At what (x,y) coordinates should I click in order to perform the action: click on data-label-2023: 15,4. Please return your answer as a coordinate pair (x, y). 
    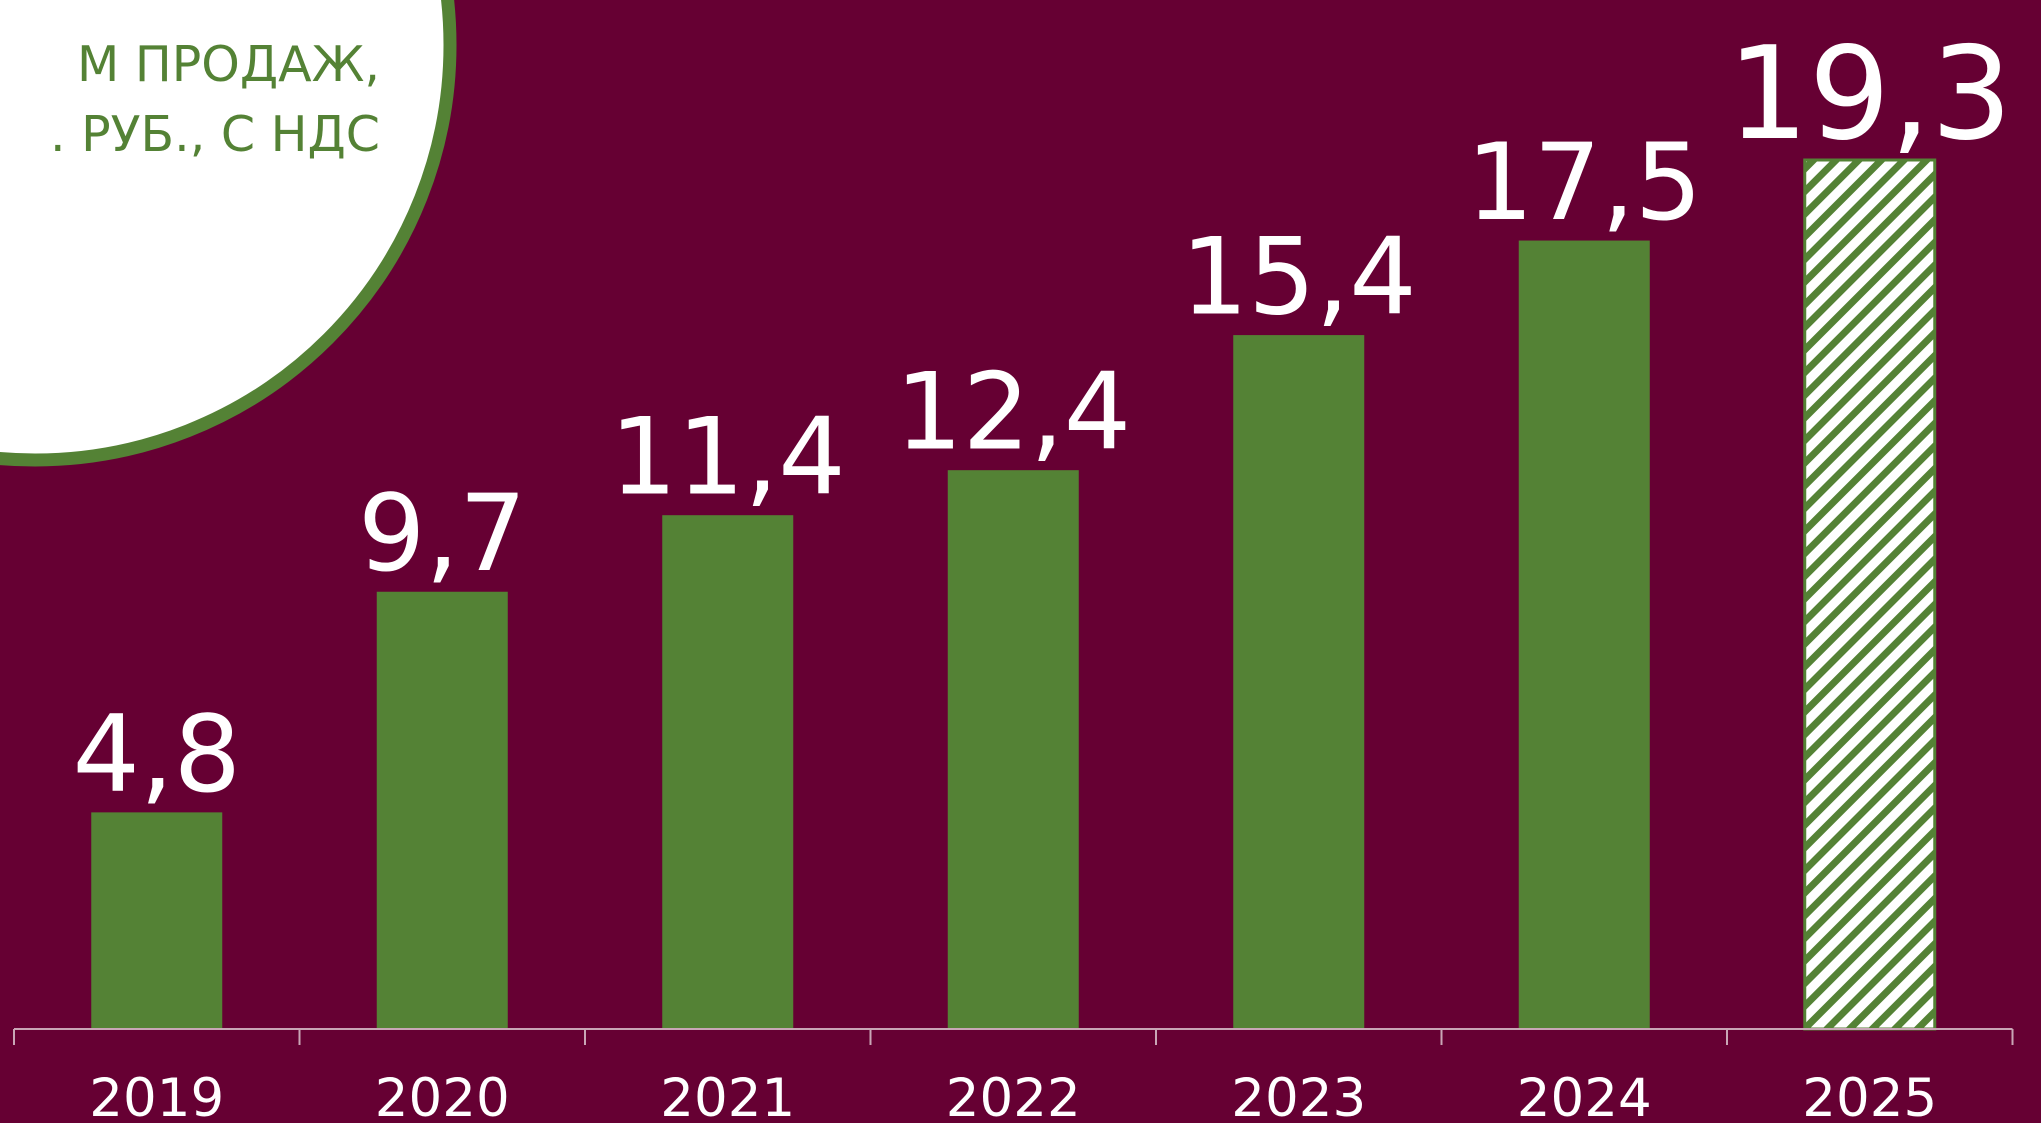
    Looking at the image, I should click on (1299, 277).